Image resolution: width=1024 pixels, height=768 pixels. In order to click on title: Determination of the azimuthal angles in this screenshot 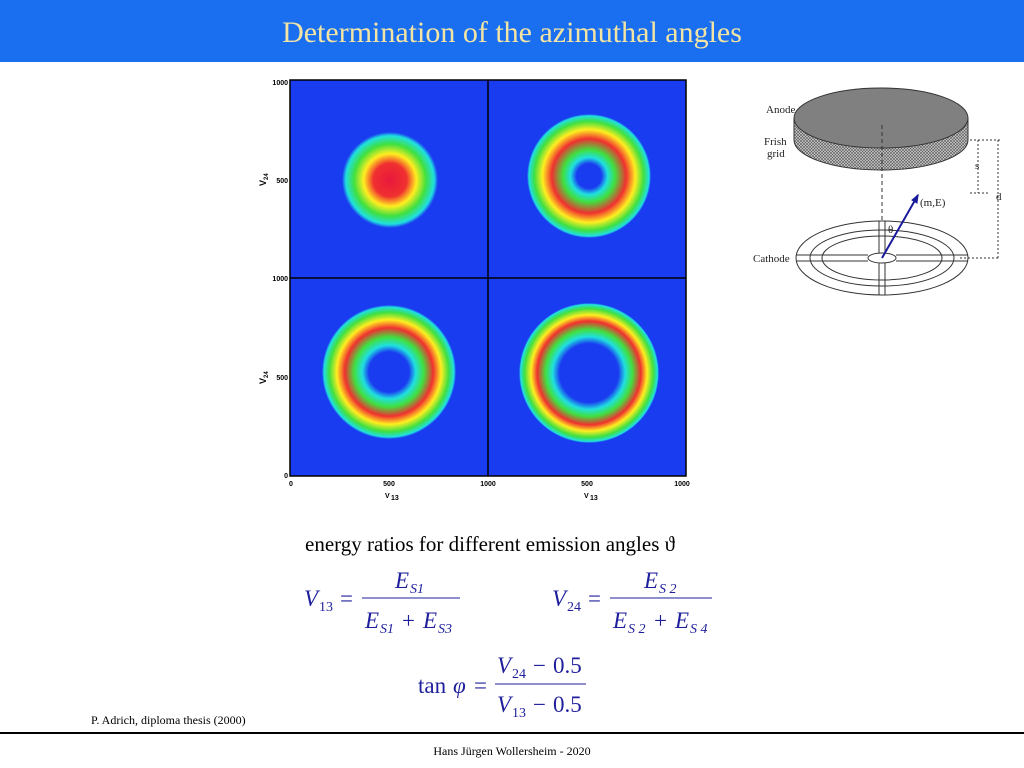, I will do `click(512, 32)`.